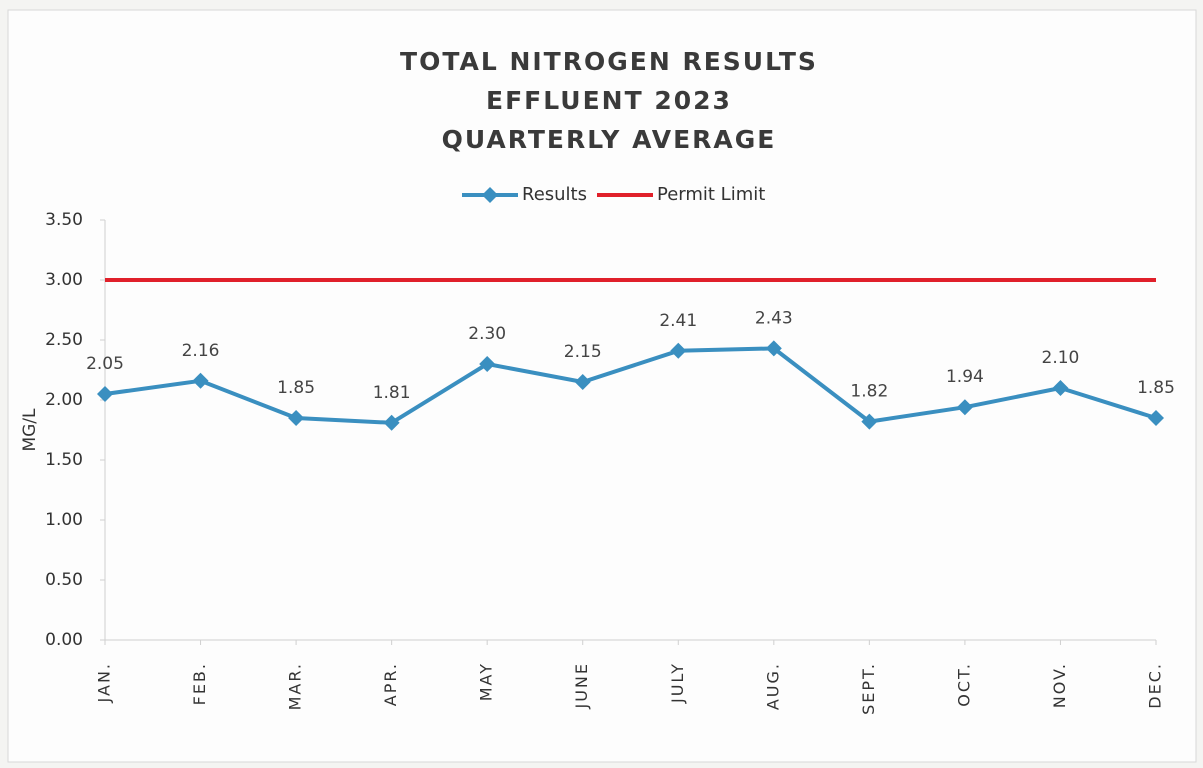 This screenshot has height=768, width=1203. Describe the element at coordinates (64, 520) in the screenshot. I see `y-tick-label: 1.00` at that location.